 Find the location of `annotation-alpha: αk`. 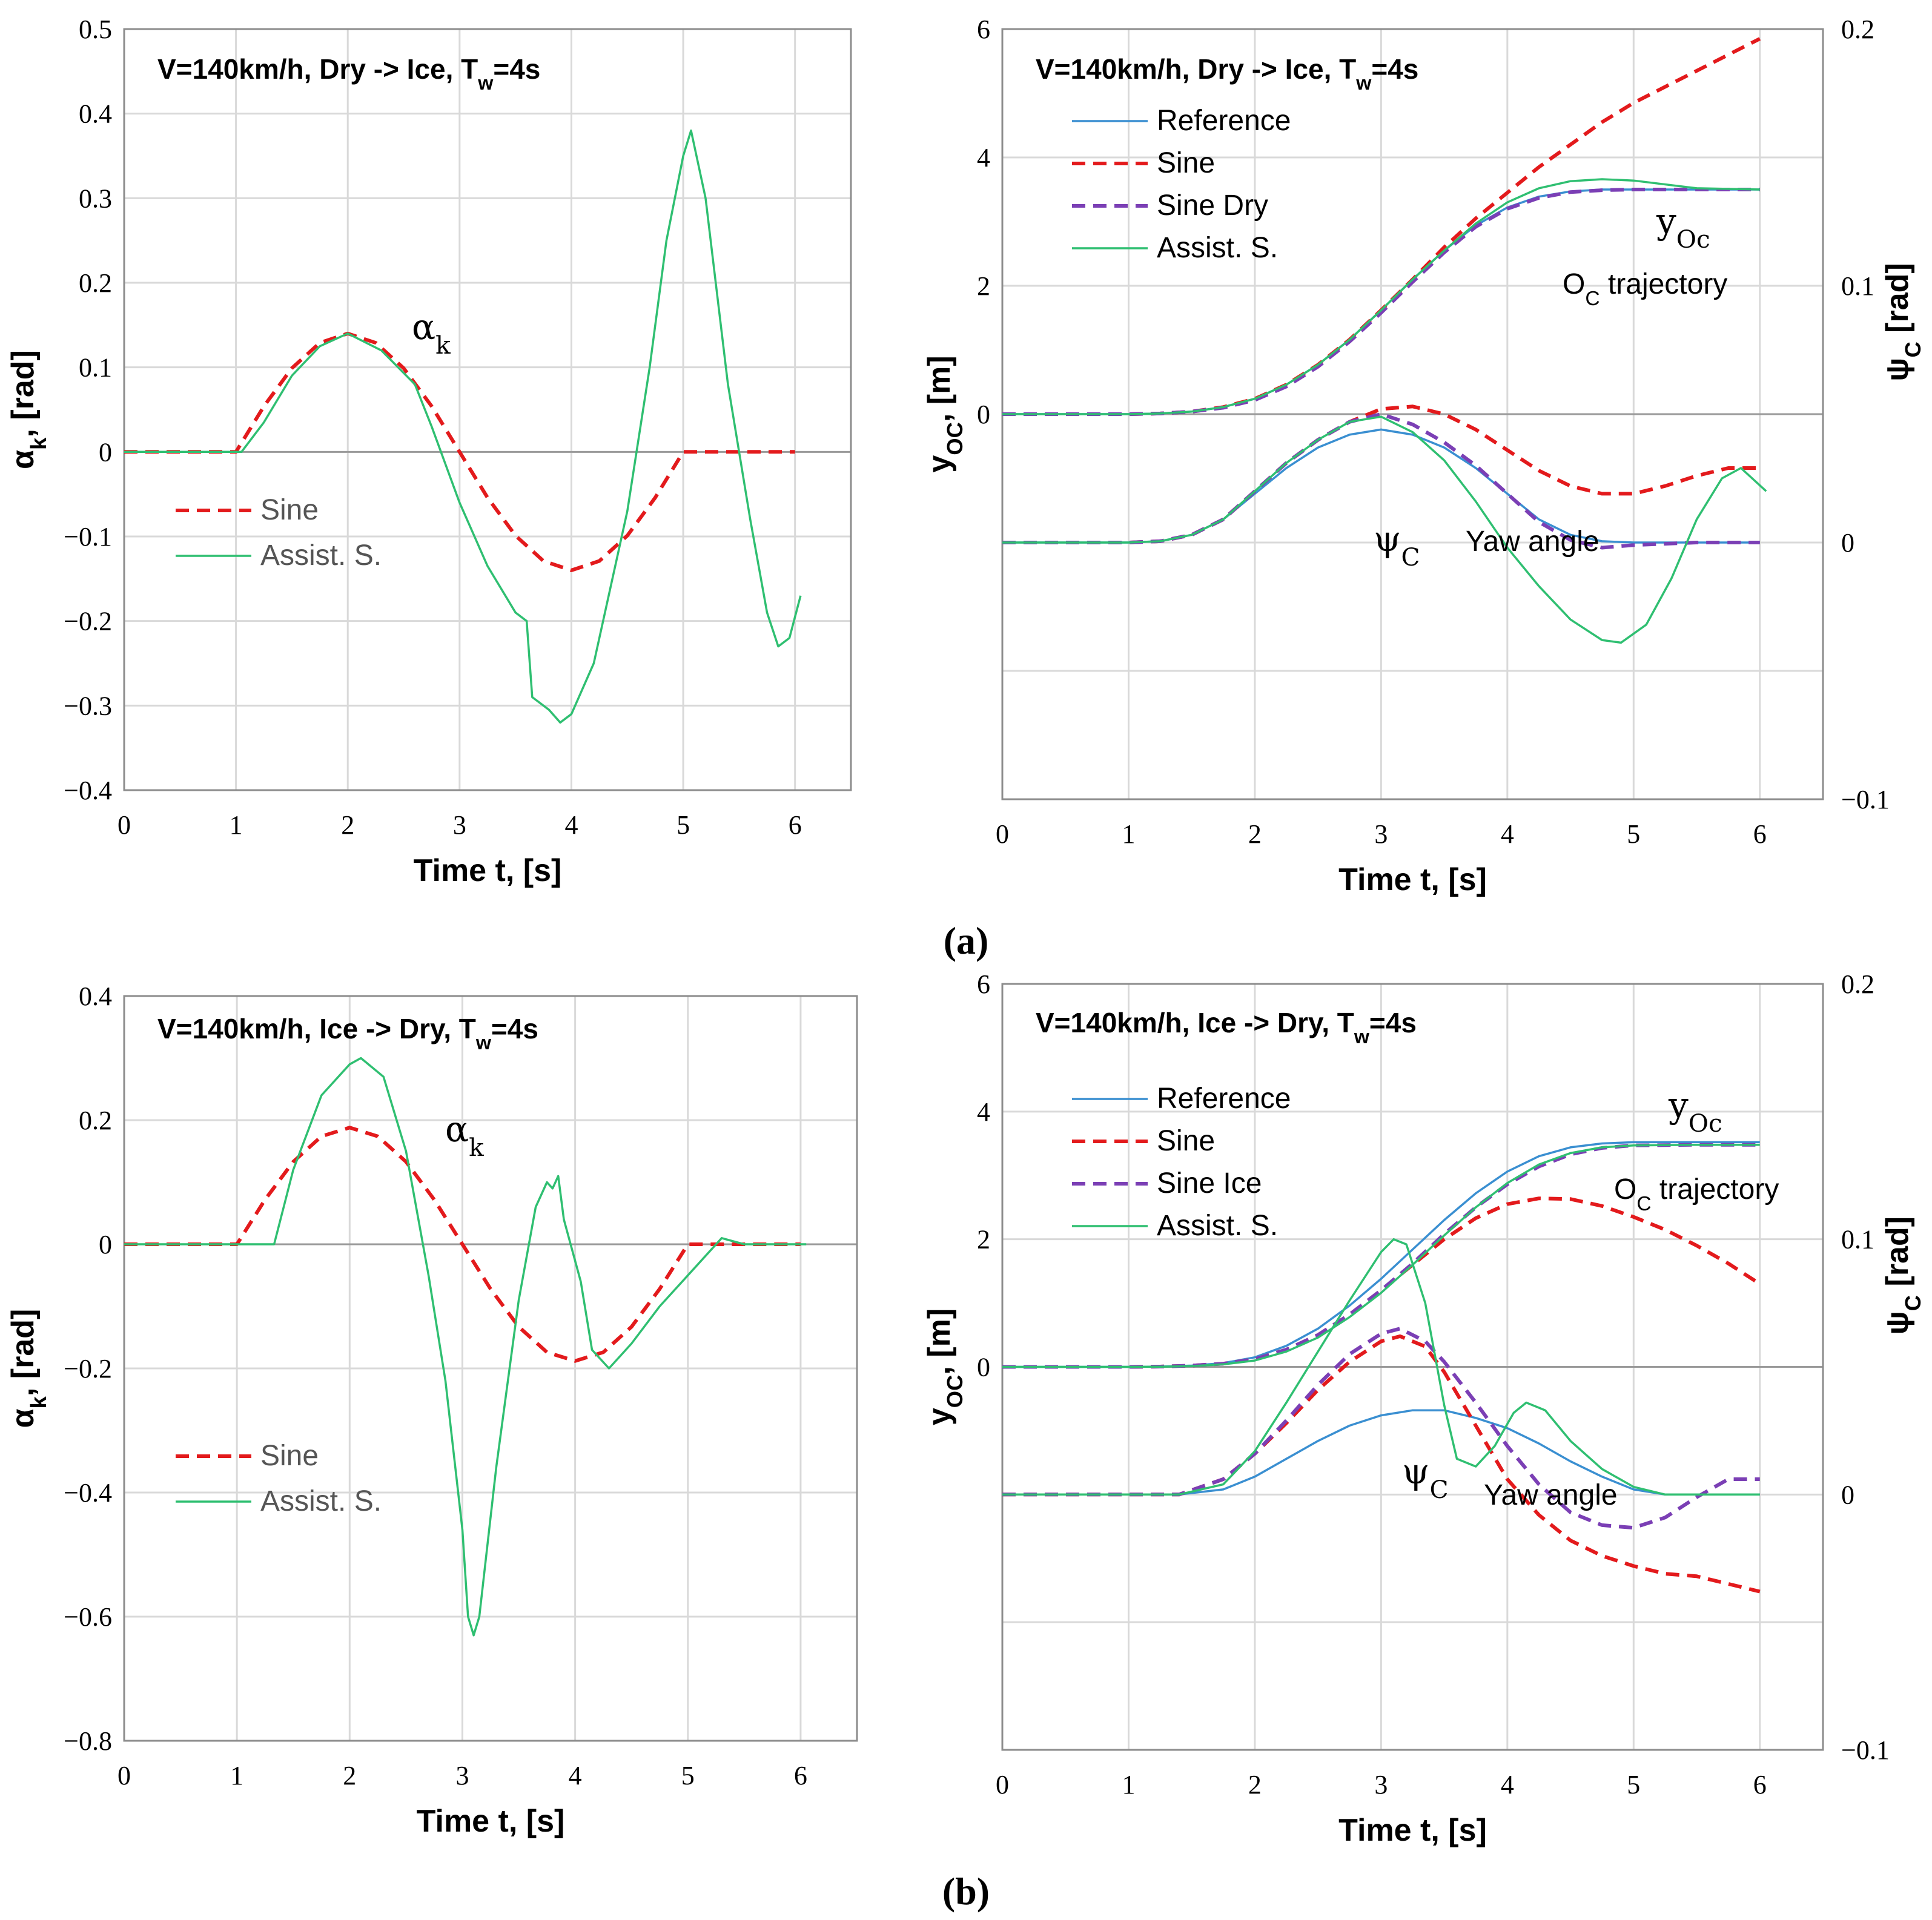

annotation-alpha: αk is located at coordinates (465, 1135).